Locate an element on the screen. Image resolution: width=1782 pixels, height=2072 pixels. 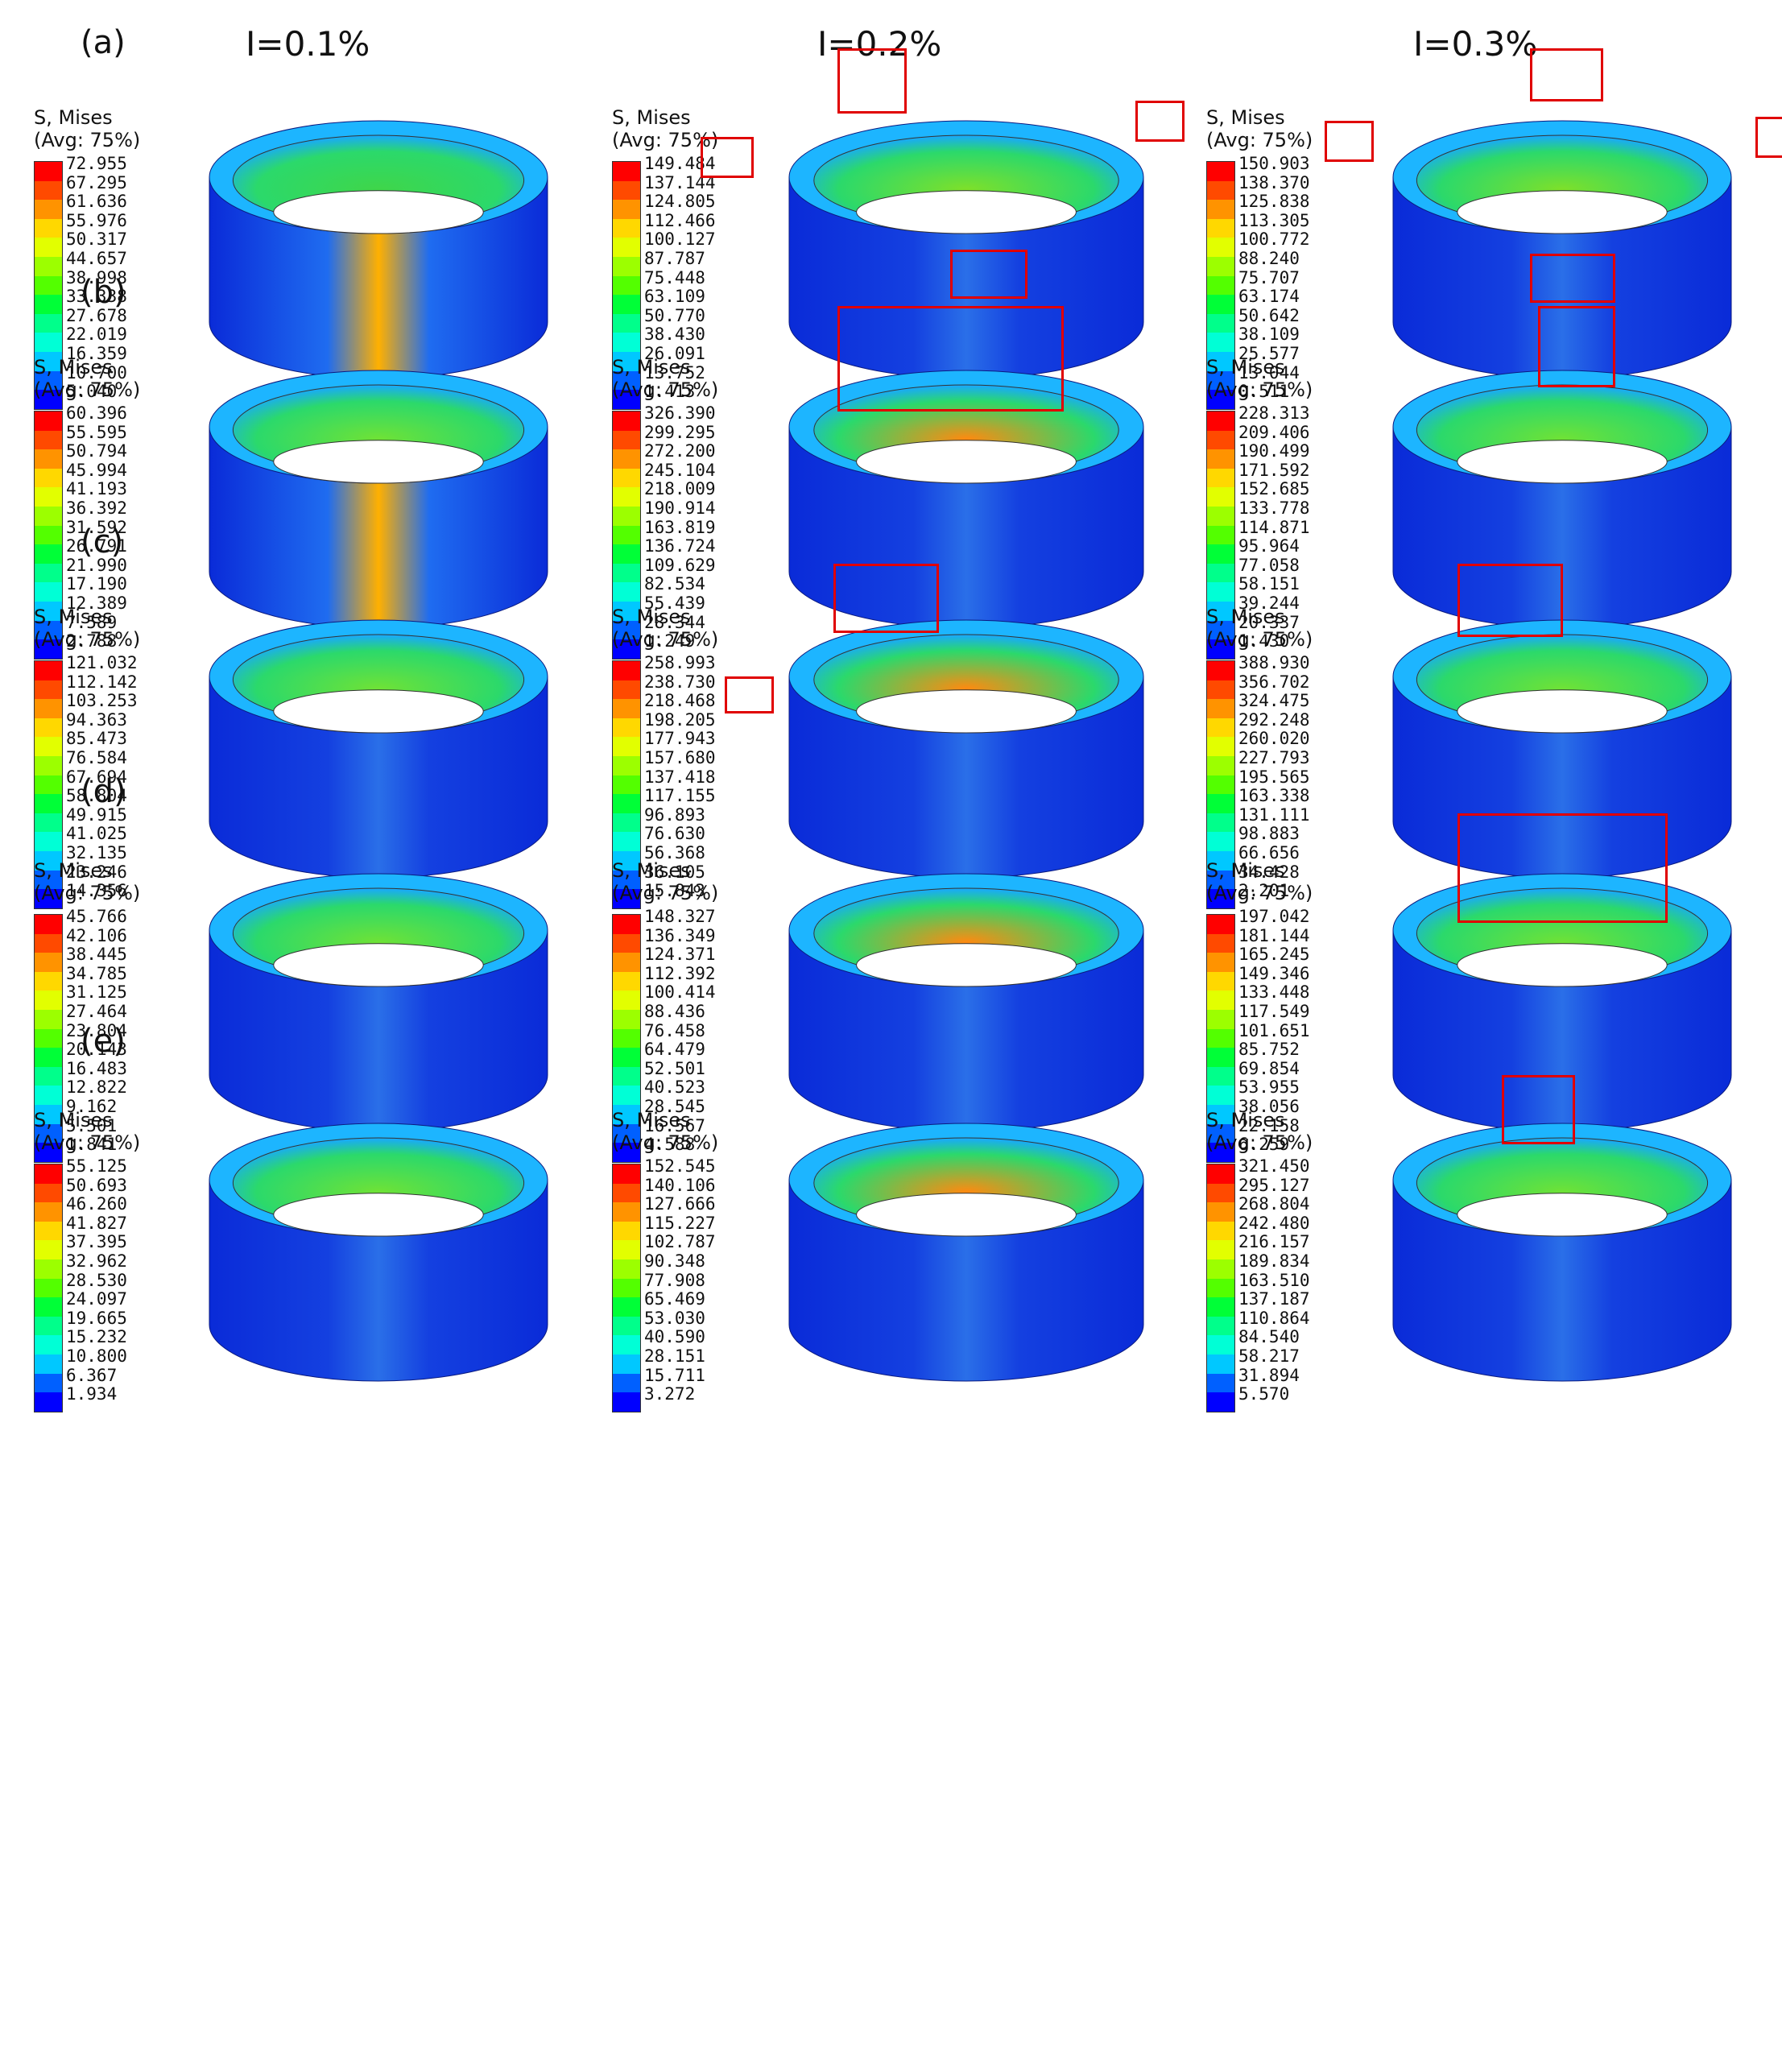
legend-tick-value: 39.244 is located at coordinates (1269, 603).